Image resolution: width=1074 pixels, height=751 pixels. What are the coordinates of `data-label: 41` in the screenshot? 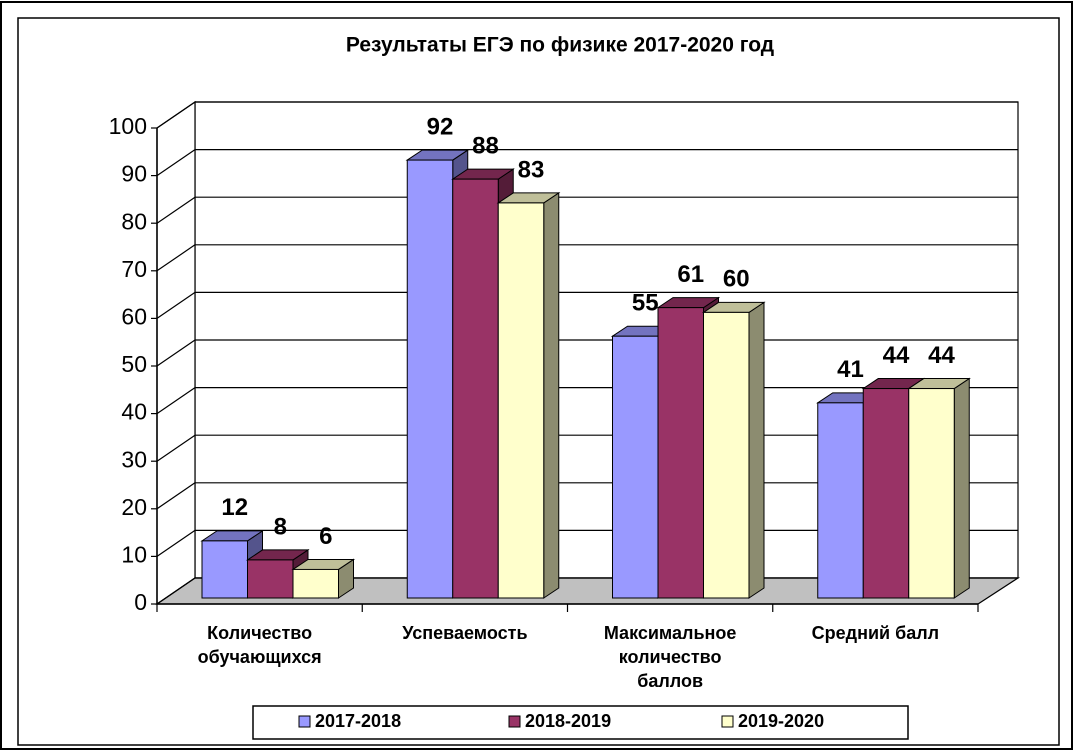 It's located at (850, 369).